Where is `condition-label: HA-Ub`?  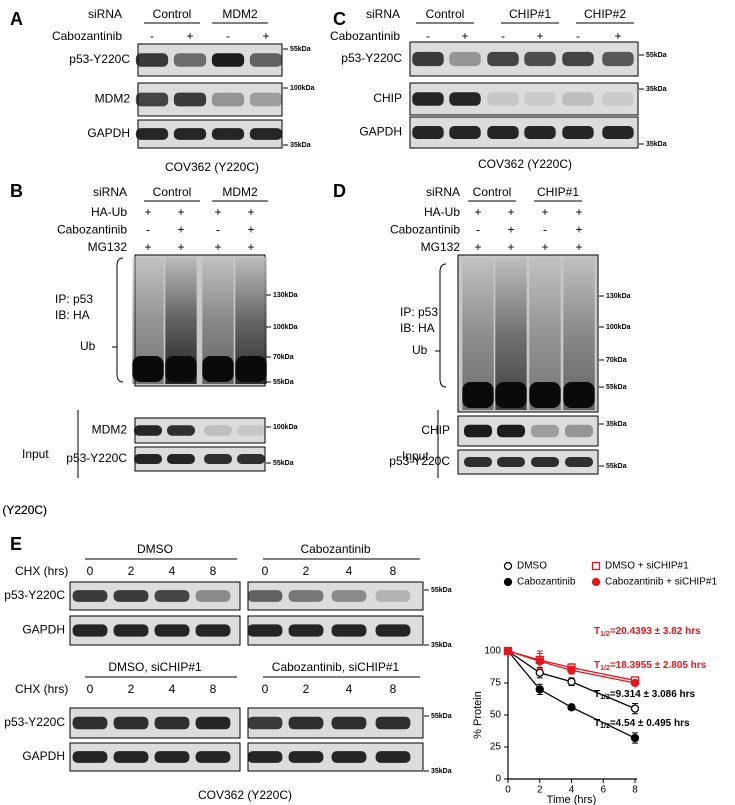 condition-label: HA-Ub is located at coordinates (109, 212).